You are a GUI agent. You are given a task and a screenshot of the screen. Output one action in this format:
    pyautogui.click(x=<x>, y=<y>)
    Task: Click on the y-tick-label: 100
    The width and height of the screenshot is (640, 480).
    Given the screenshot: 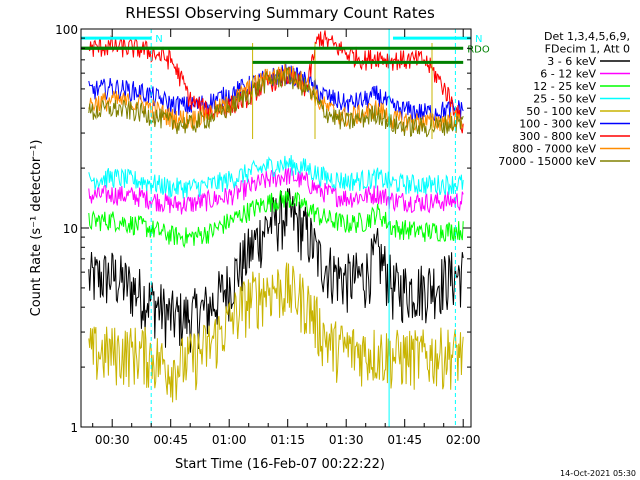 What is the action you would take?
    pyautogui.click(x=66, y=30)
    